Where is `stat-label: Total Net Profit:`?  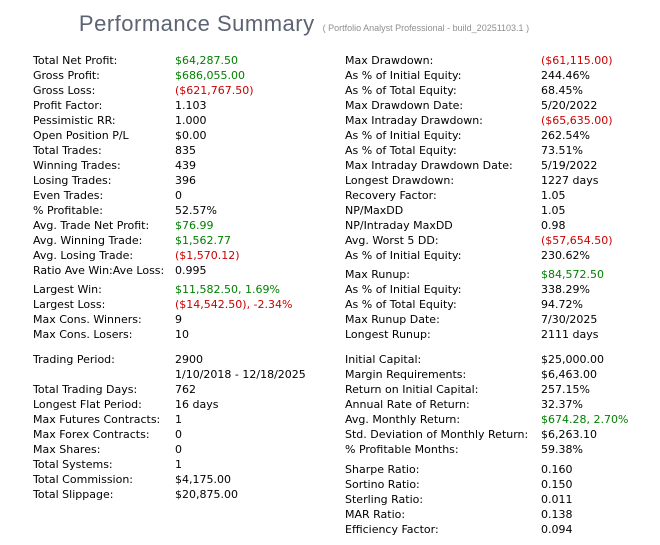
stat-label: Total Net Profit: is located at coordinates (75, 60).